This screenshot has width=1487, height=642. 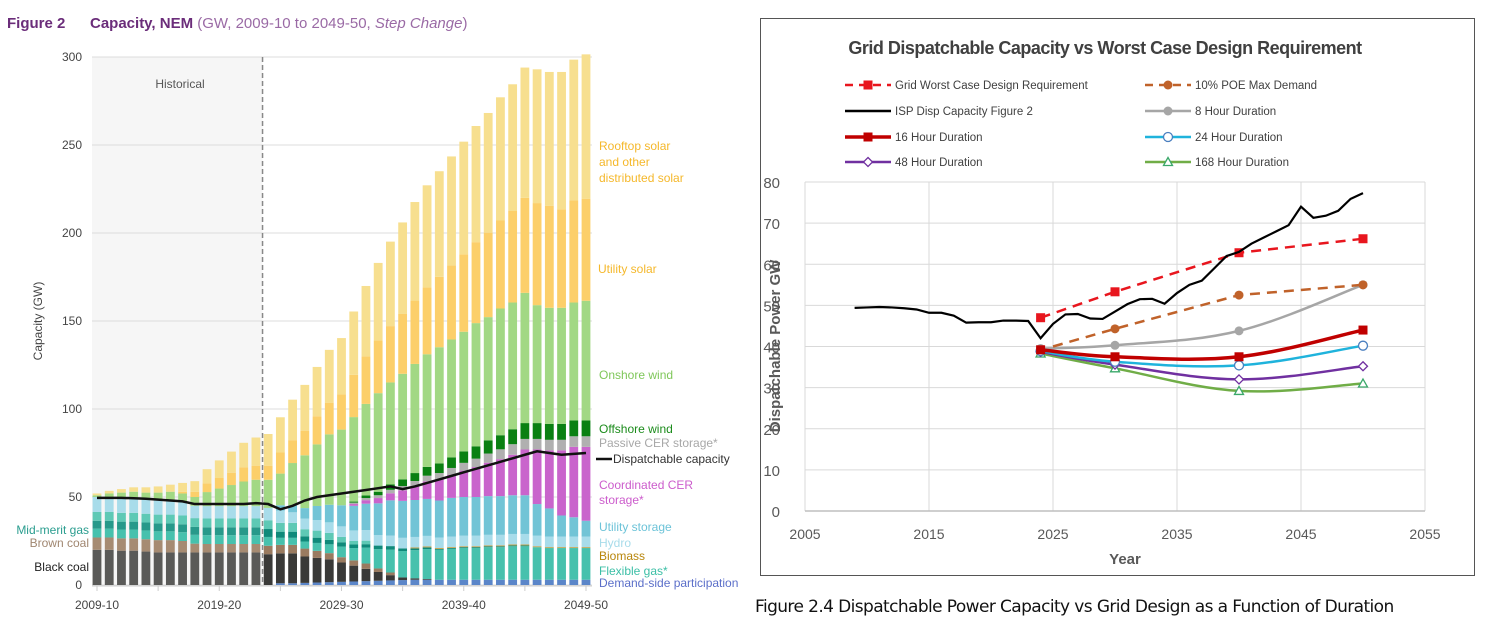 I want to click on x-tick-label: 2029-30, so click(x=341, y=605).